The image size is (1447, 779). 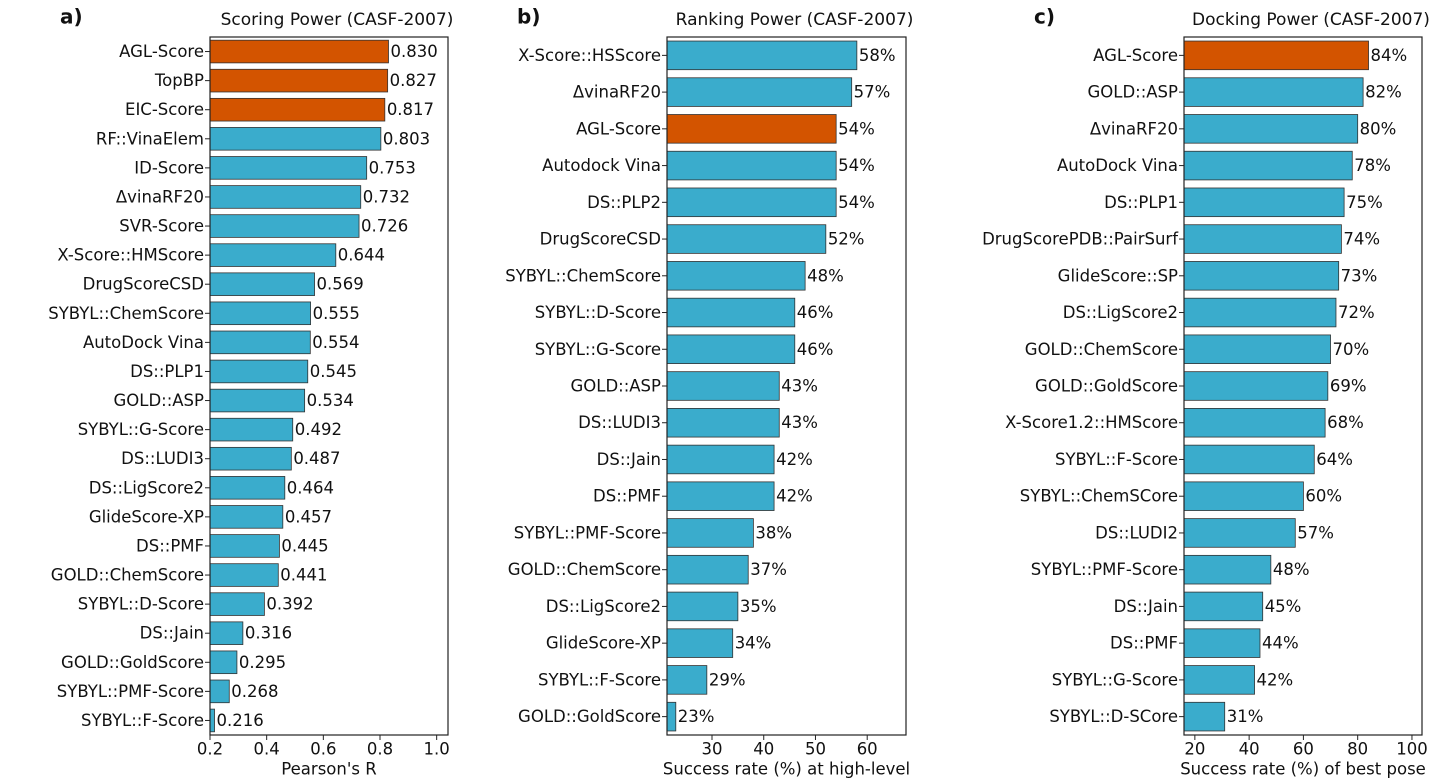 I want to click on value-label: 0.753, so click(x=392, y=167).